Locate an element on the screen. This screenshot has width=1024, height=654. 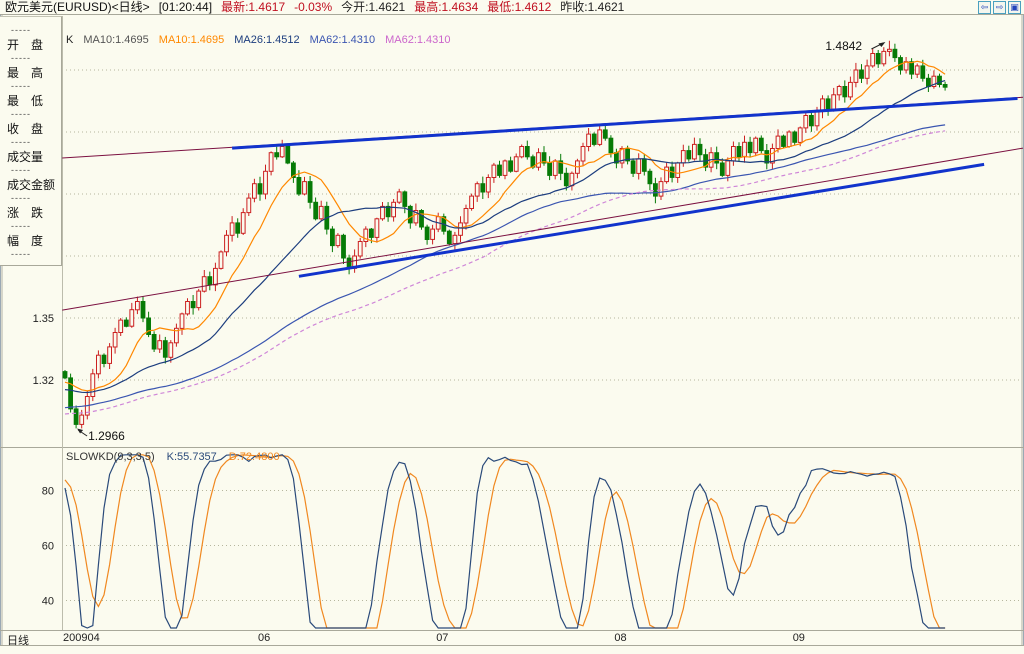
forward-button: ⇨ is located at coordinates (999, 7).